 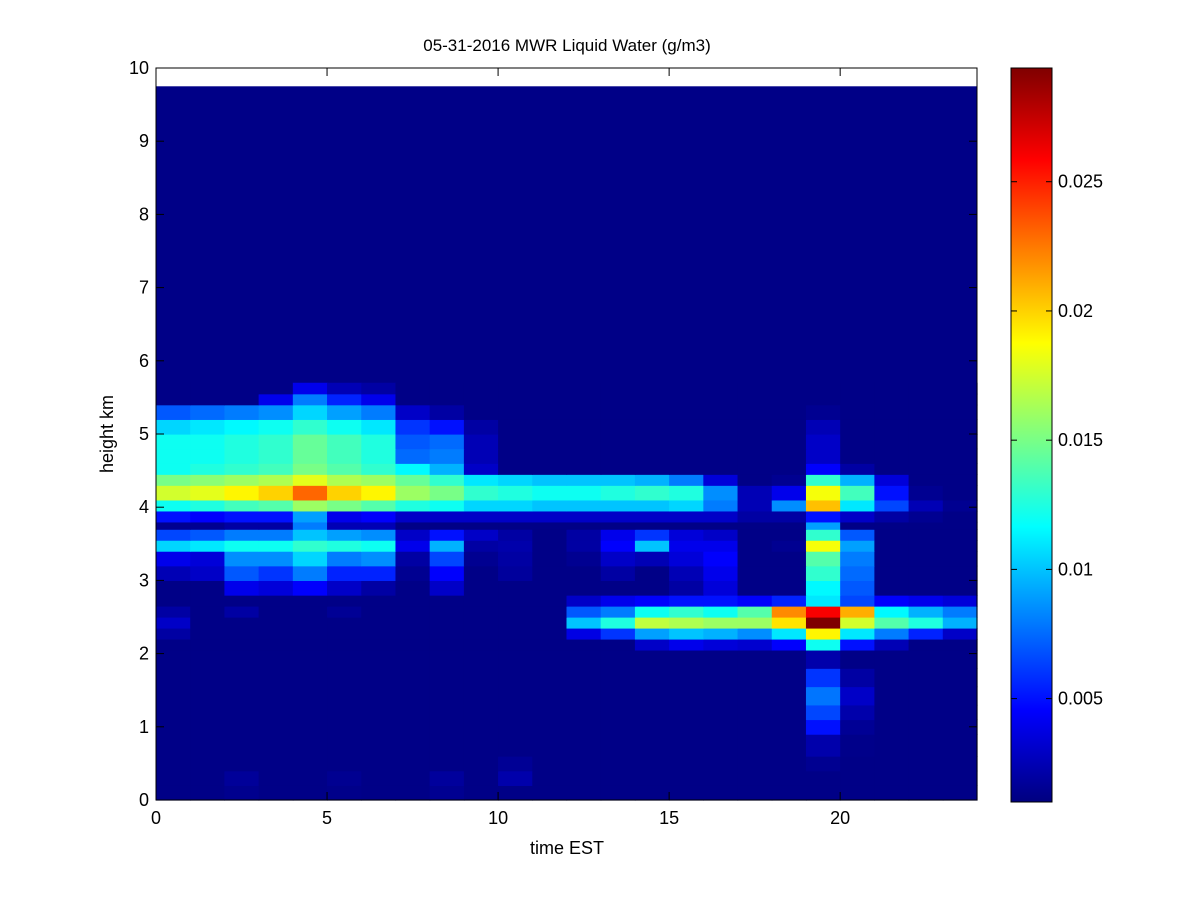 What do you see at coordinates (144, 800) in the screenshot?
I see `y-tick-label: 0` at bounding box center [144, 800].